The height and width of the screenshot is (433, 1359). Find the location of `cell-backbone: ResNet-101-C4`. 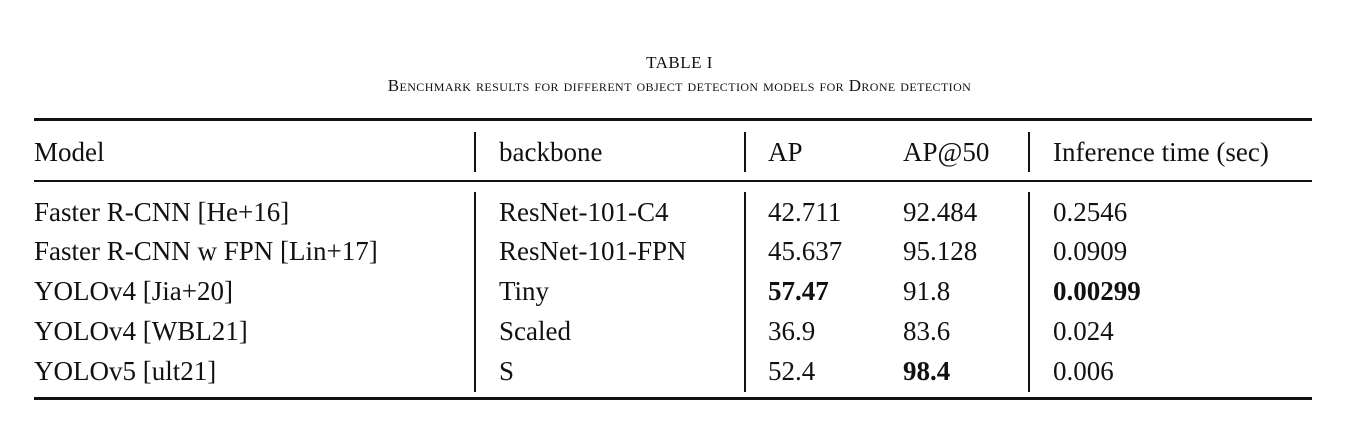

cell-backbone: ResNet-101-C4 is located at coordinates (584, 212).